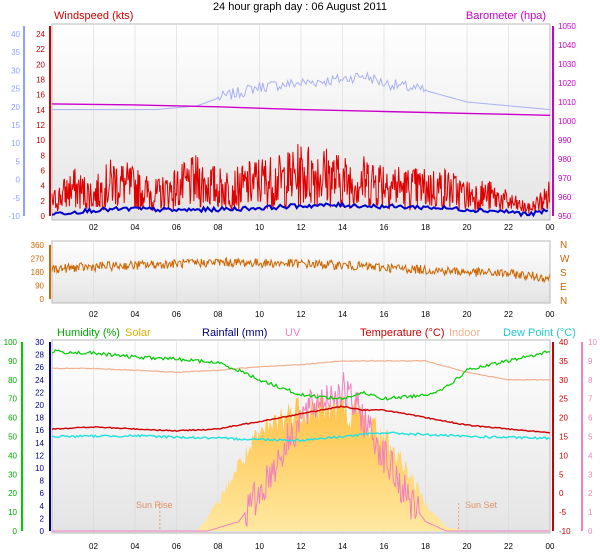 The height and width of the screenshot is (560, 600). What do you see at coordinates (38, 272) in the screenshot?
I see `direction-tick-label: 180` at bounding box center [38, 272].